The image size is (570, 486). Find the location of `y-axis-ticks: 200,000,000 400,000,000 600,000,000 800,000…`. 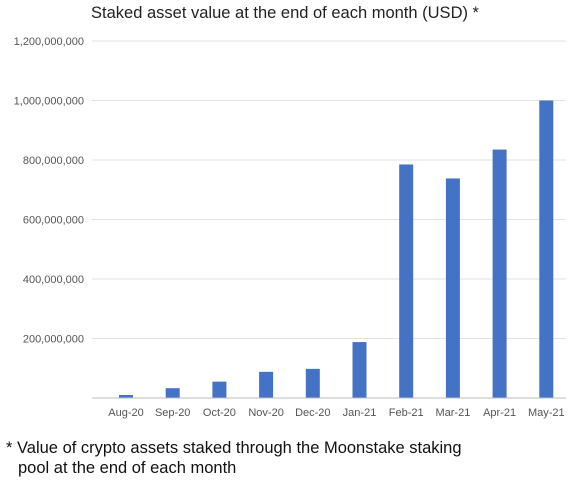

y-axis-ticks: 200,000,000 400,000,000 600,000,000 800,000… is located at coordinates (49, 191).